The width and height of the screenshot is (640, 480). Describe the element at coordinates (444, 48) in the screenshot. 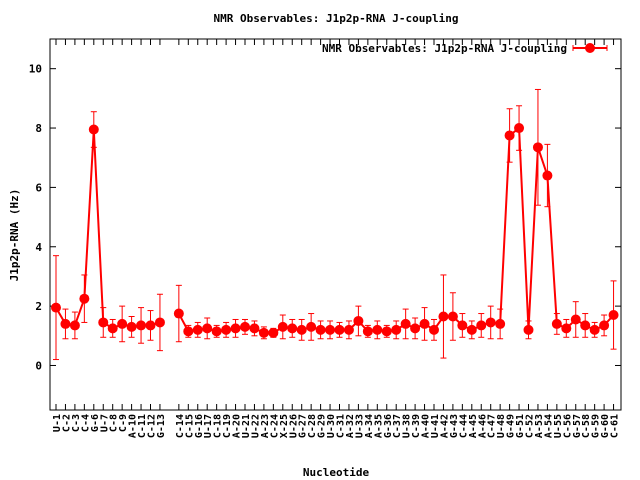

I see `legend-label: NMR Observables: J1p2p-RNA J-coupling` at that location.